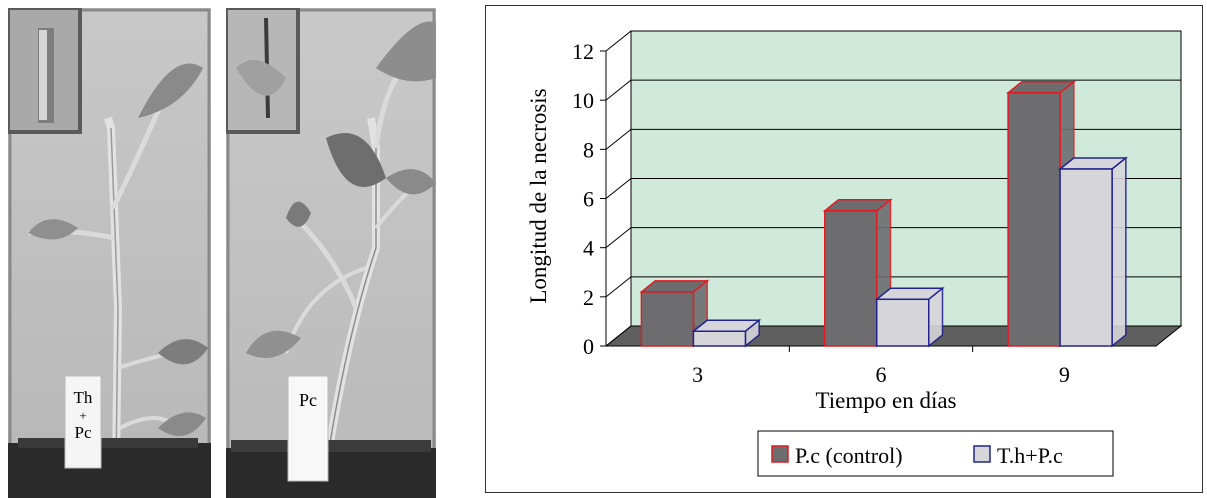 The image size is (1207, 498). Describe the element at coordinates (588, 346) in the screenshot. I see `y-tick-label: 0` at that location.